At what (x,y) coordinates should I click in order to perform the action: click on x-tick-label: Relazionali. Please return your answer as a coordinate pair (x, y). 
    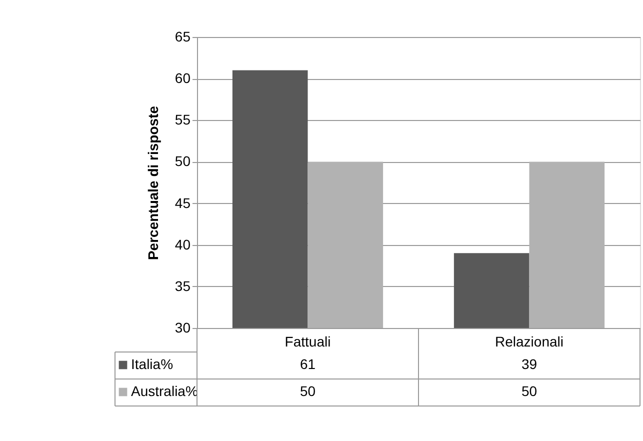
    Looking at the image, I should click on (529, 342).